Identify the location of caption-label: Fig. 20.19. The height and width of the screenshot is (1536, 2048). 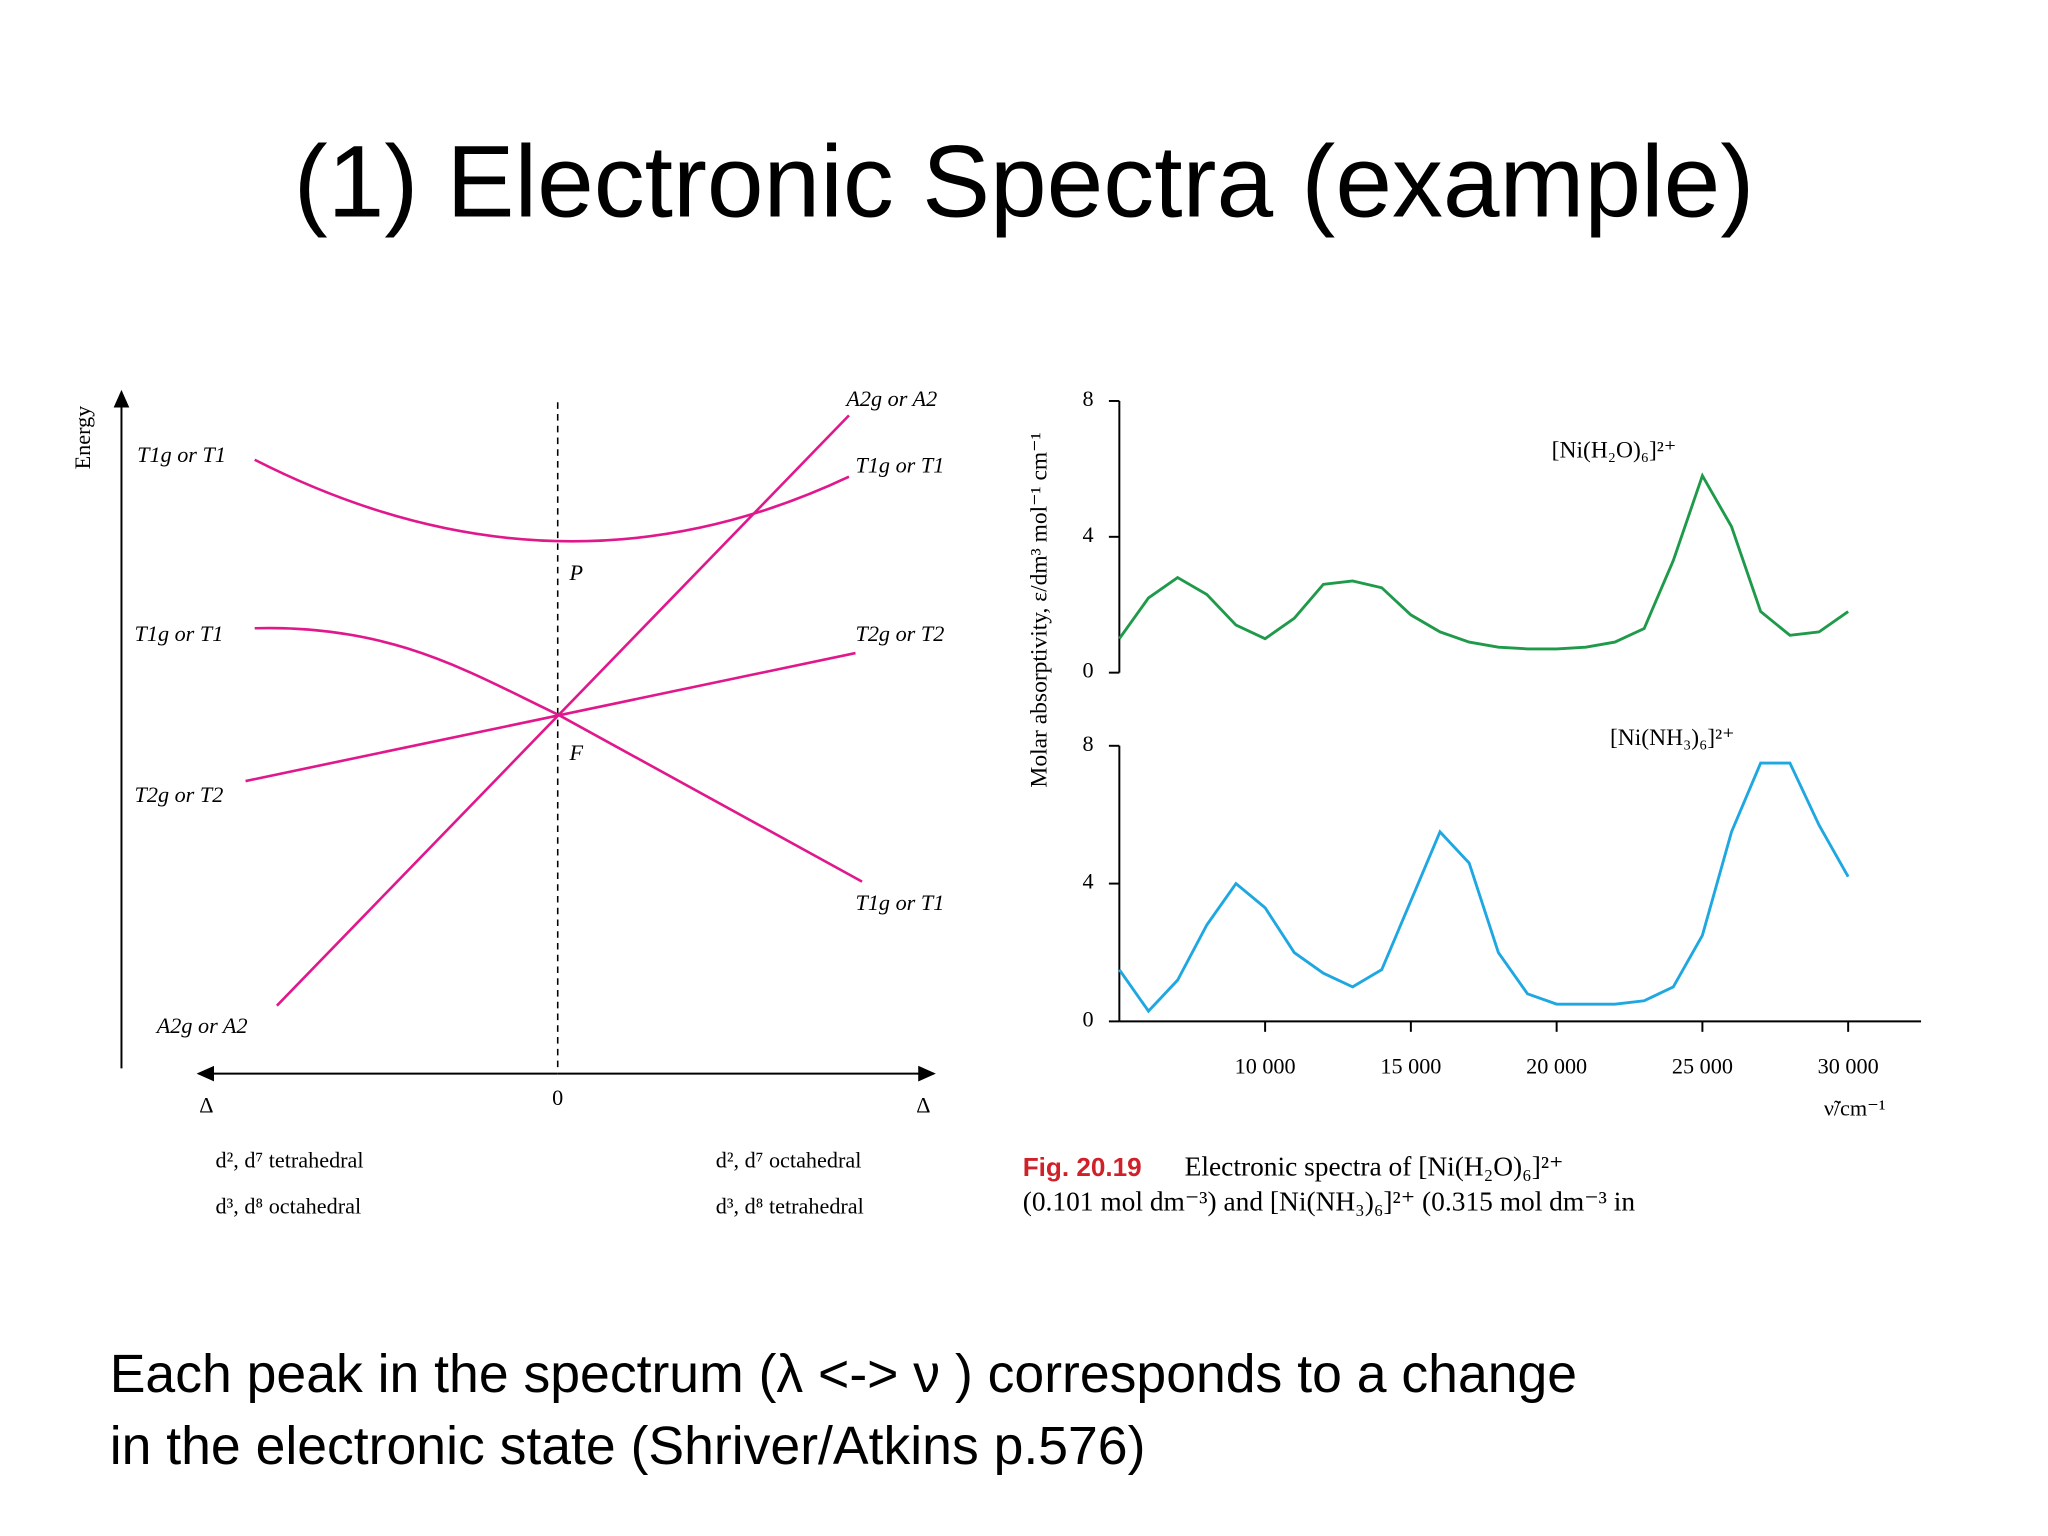
(1082, 1167).